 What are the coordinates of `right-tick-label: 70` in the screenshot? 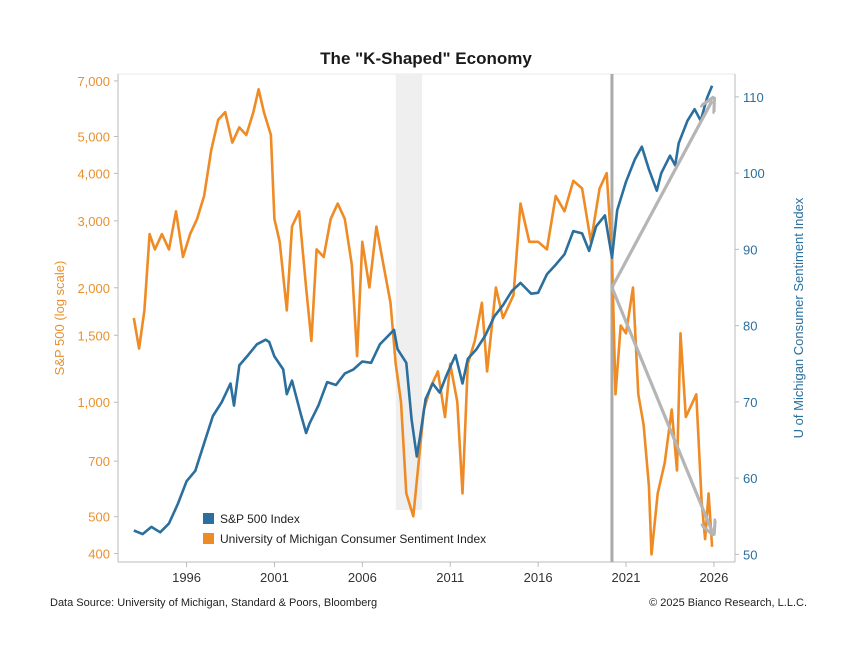 It's located at (750, 402).